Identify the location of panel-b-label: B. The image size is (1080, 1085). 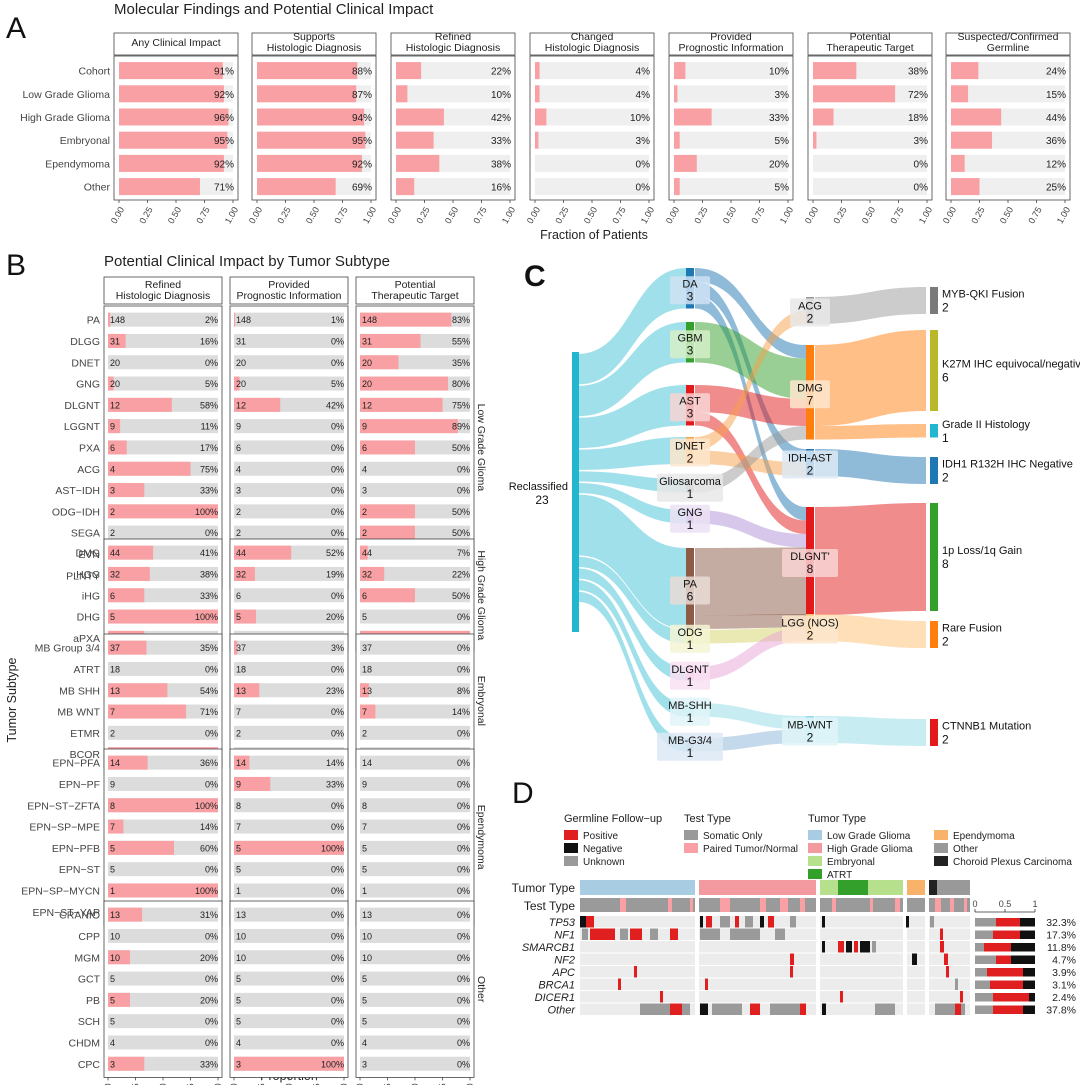
(16, 265).